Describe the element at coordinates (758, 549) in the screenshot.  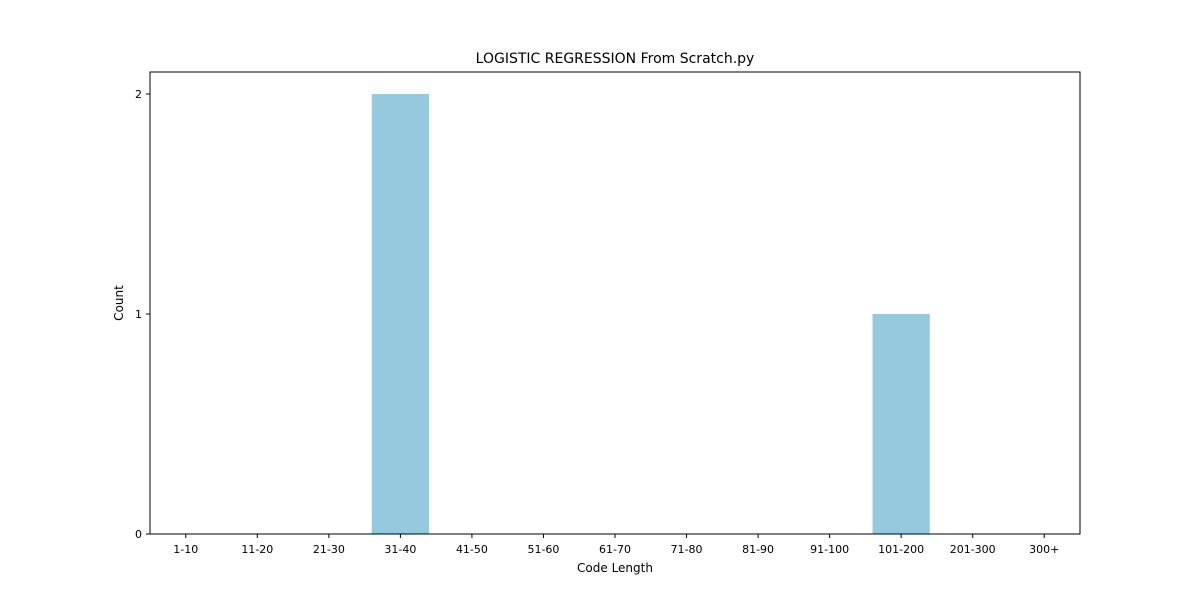
I see `x-tick-label: 81-90` at that location.